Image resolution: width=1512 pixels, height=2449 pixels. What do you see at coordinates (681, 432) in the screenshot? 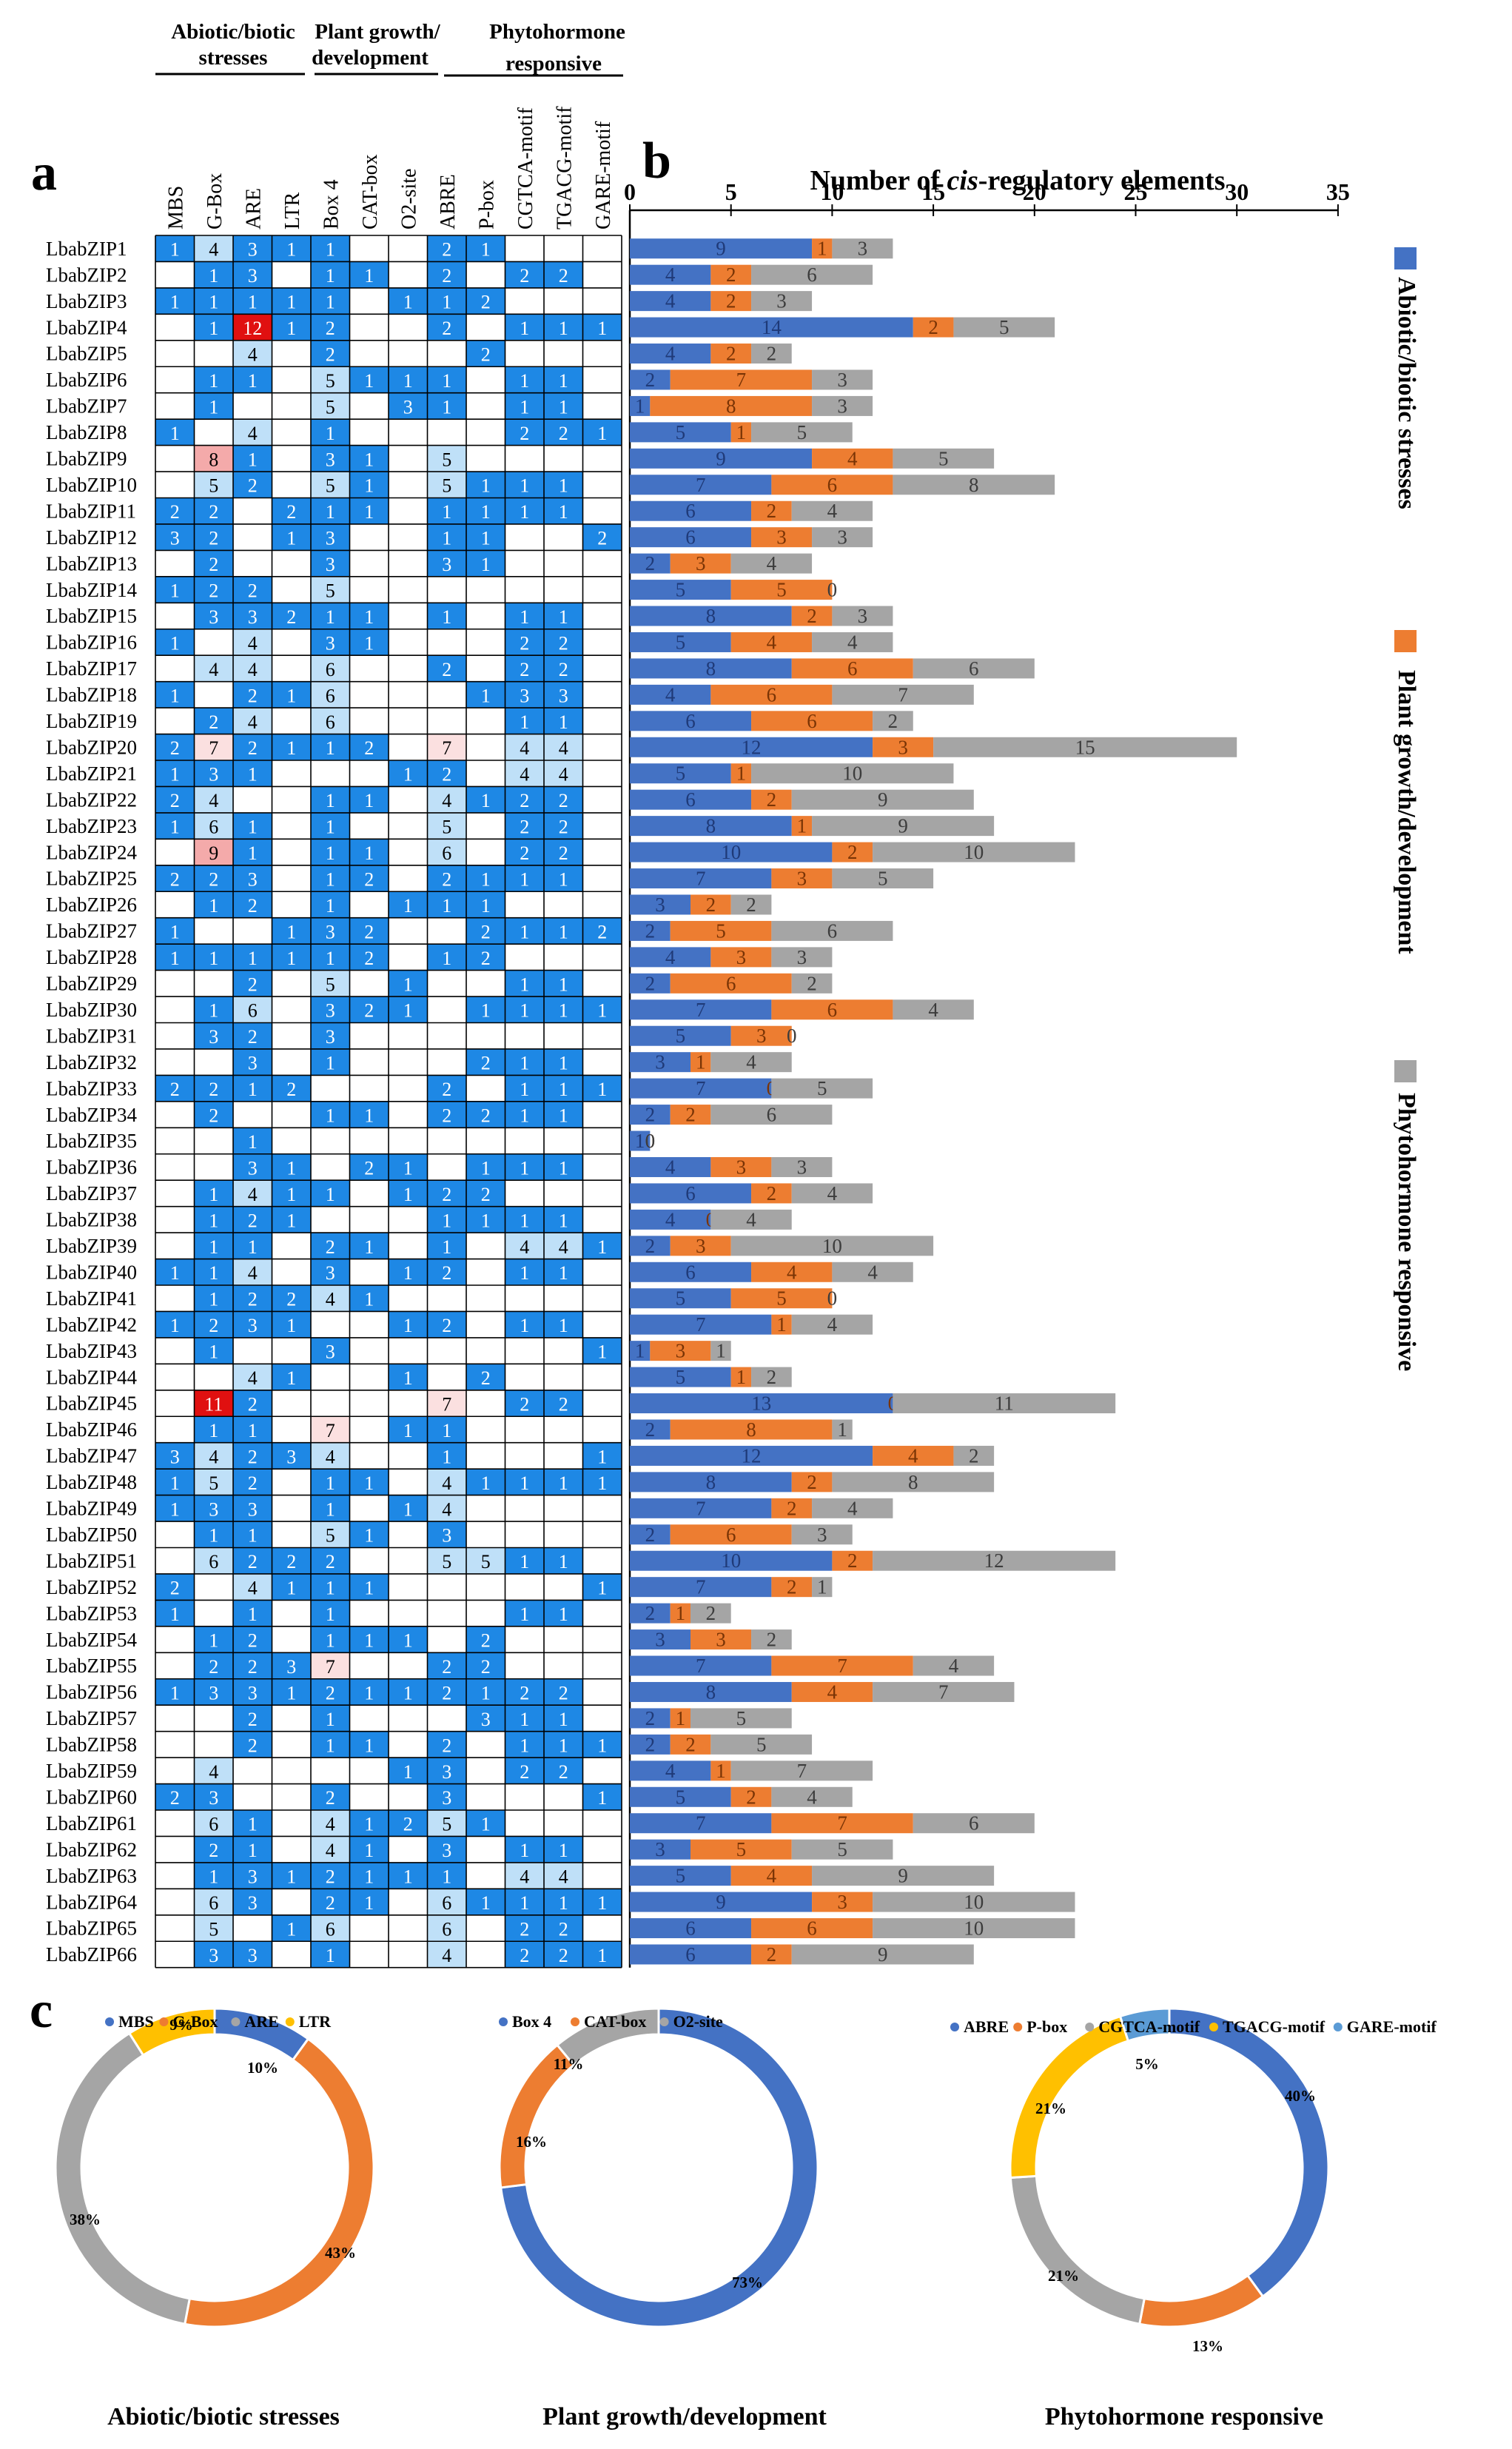
I see `bar-segment-abiotic-label: 5` at bounding box center [681, 432].